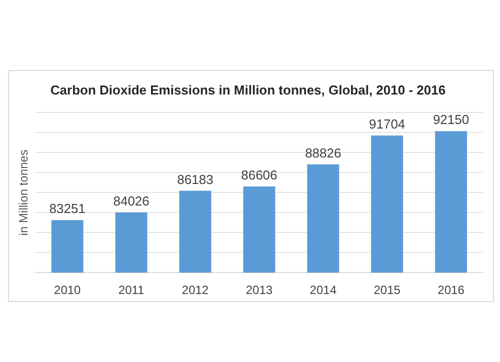  Describe the element at coordinates (387, 124) in the screenshot. I see `data-label: 91704` at that location.